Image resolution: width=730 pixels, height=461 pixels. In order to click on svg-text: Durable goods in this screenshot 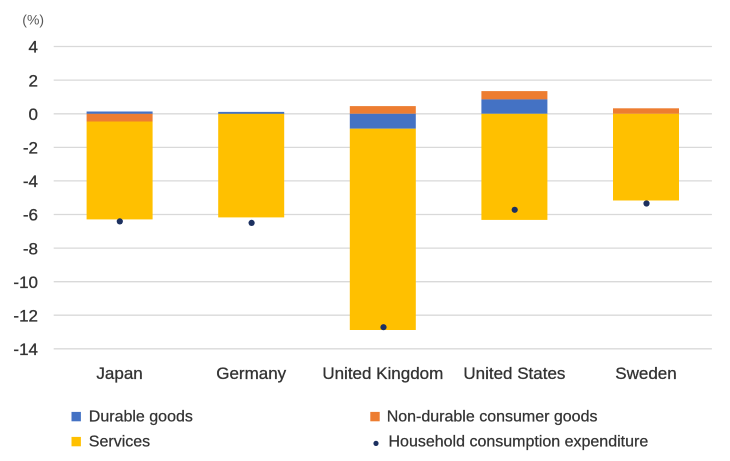, I will do `click(141, 416)`.